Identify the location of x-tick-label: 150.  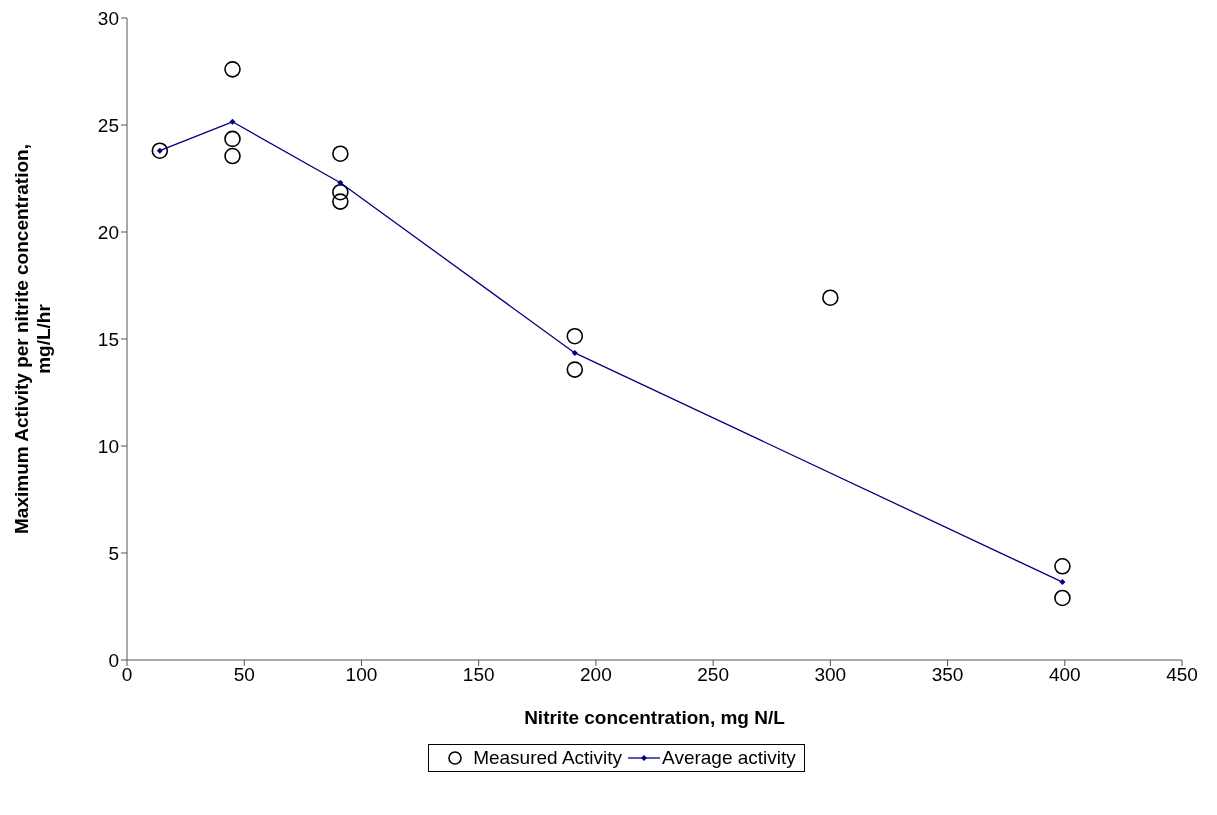
(478, 675).